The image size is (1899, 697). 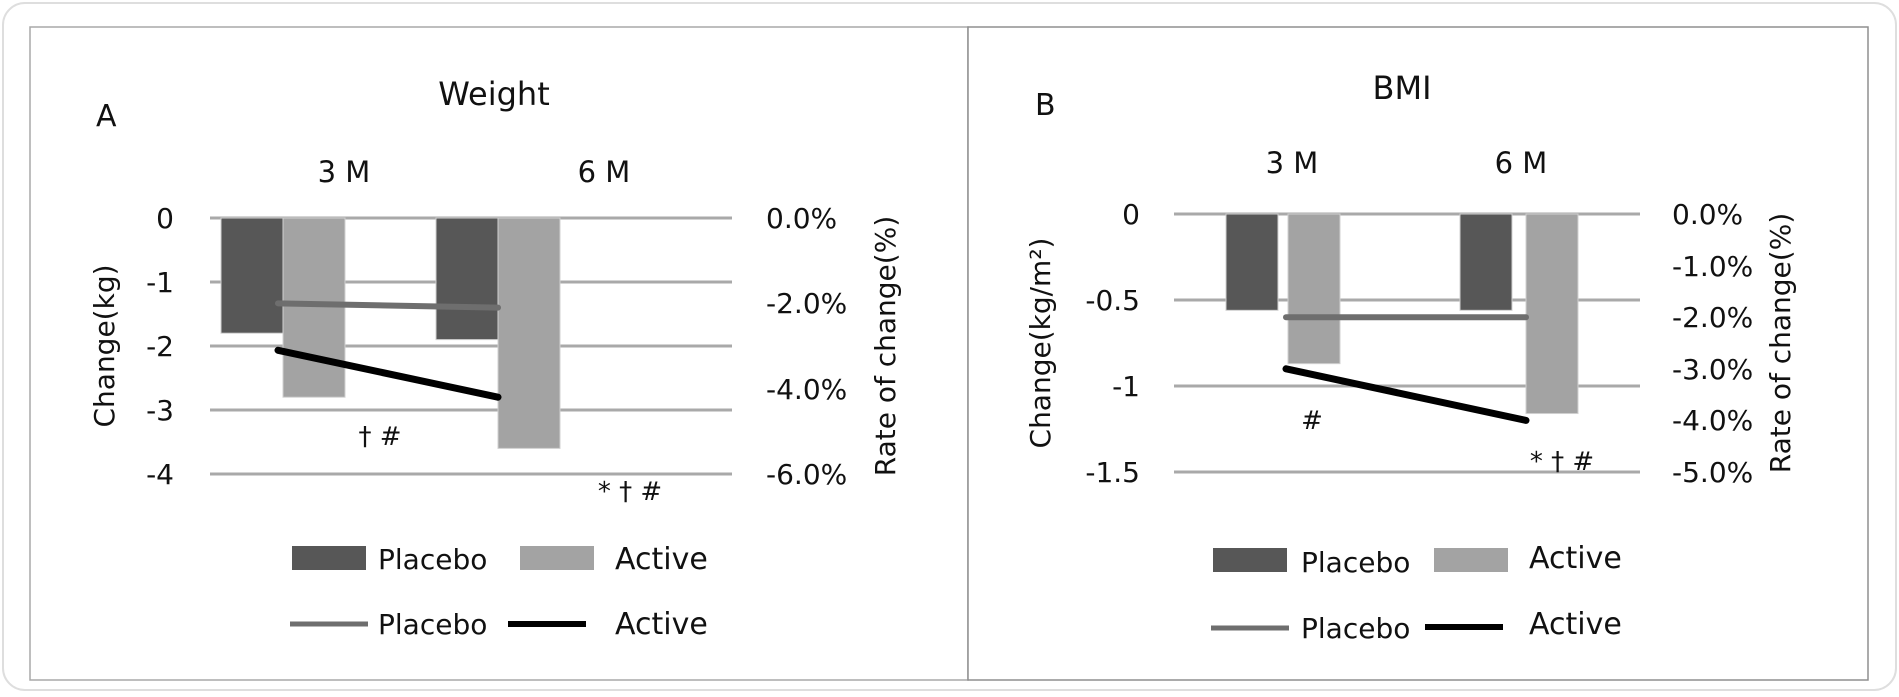 What do you see at coordinates (1712, 343) in the screenshot?
I see `panel-b-y2-ticks: 0.0% -1.0% -2.0% -3.0% -4.0% -5.0%` at bounding box center [1712, 343].